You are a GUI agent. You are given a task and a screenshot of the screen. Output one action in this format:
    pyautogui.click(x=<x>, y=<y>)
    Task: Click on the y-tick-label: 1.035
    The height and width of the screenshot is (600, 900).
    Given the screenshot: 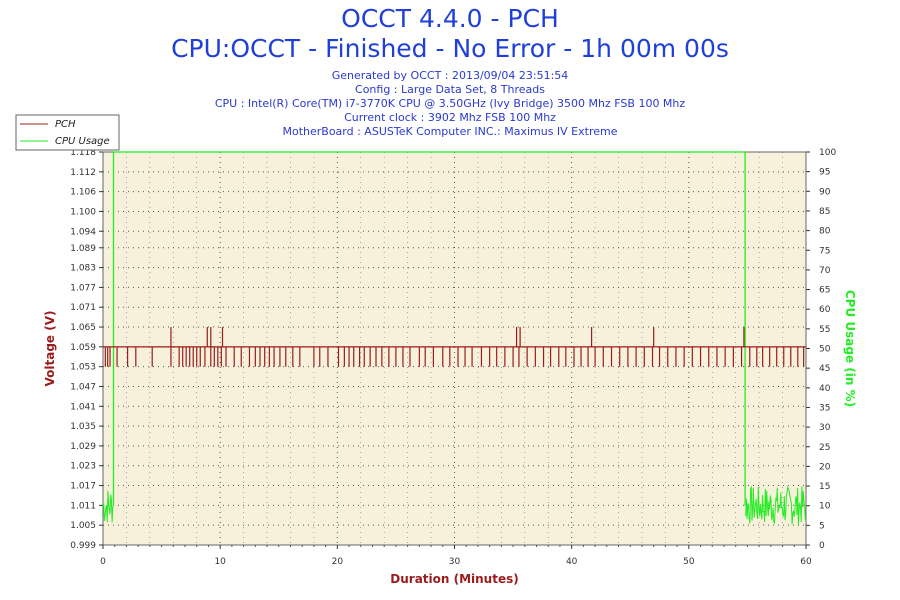 What is the action you would take?
    pyautogui.click(x=83, y=427)
    